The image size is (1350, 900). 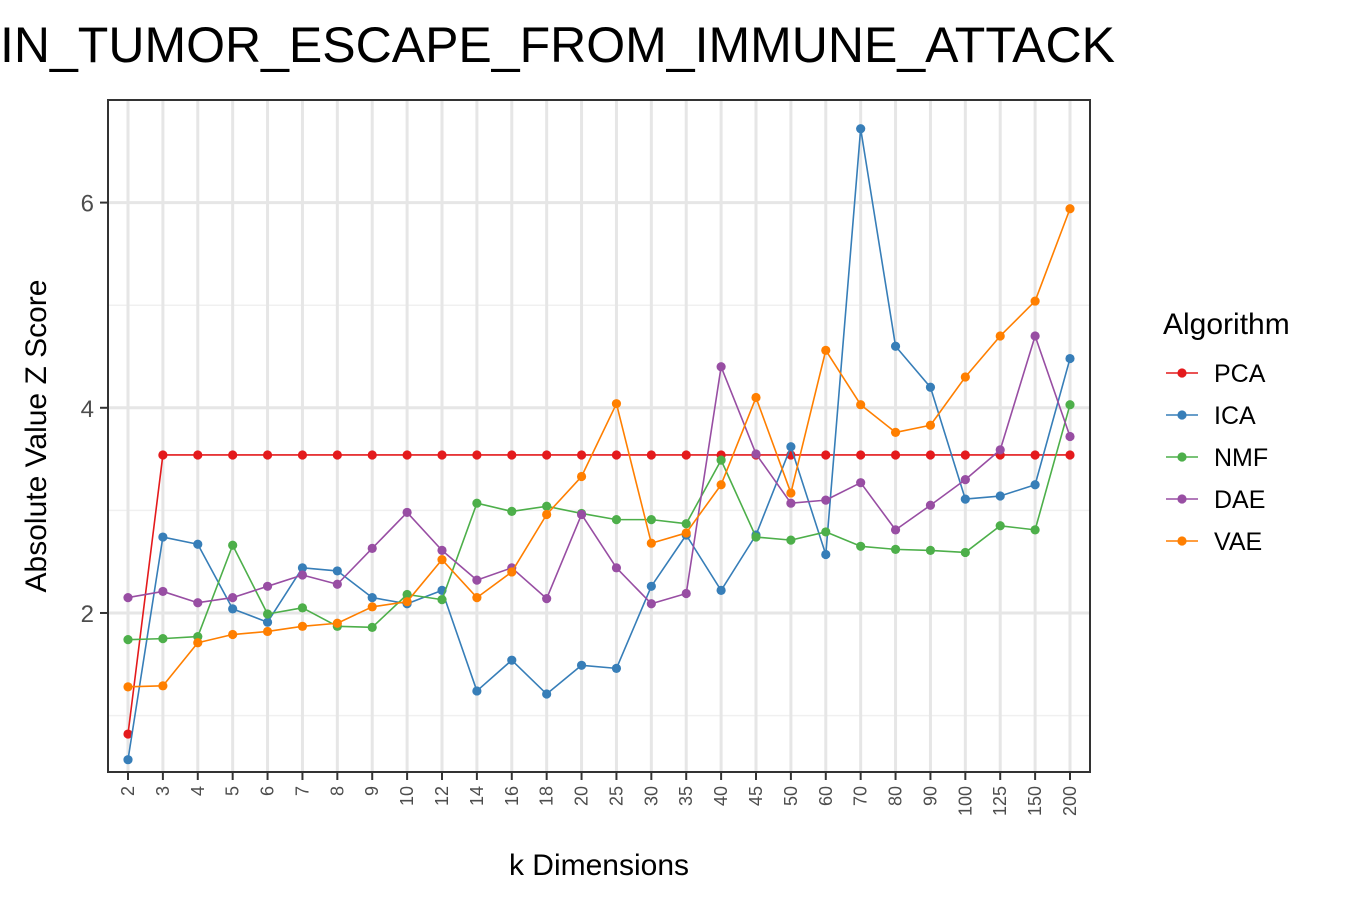 I want to click on x-tick-label: 30, so click(x=651, y=796).